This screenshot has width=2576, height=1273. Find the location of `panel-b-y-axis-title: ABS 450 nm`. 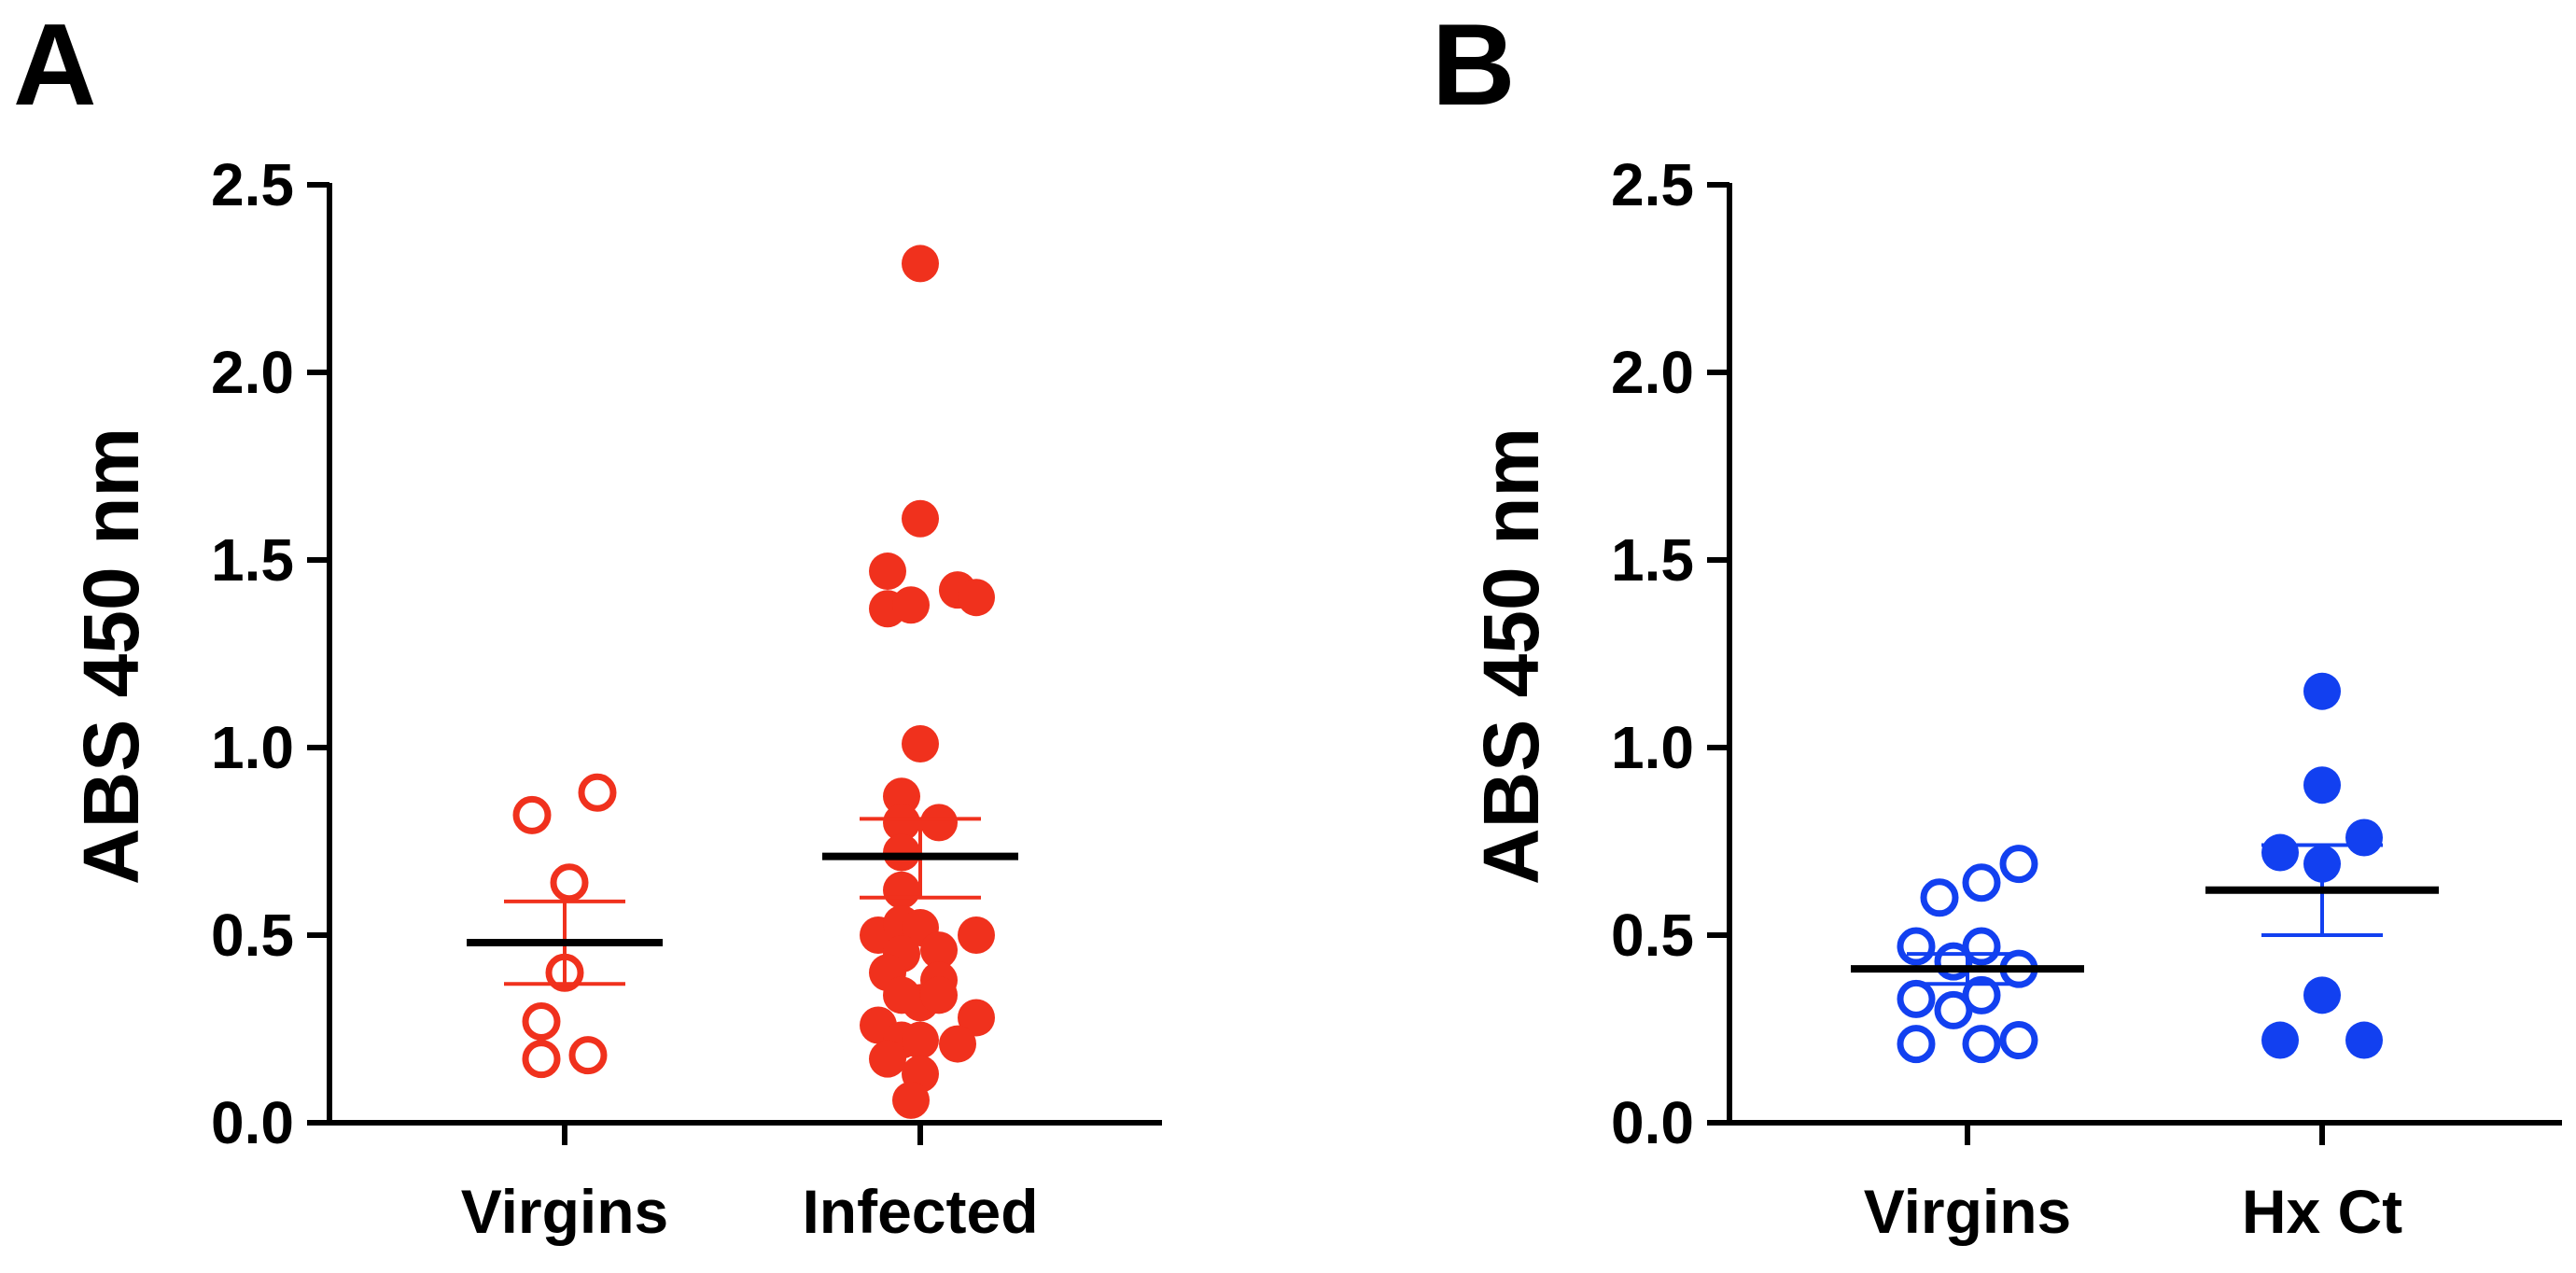

panel-b-y-axis-title: ABS 450 nm is located at coordinates (1511, 656).